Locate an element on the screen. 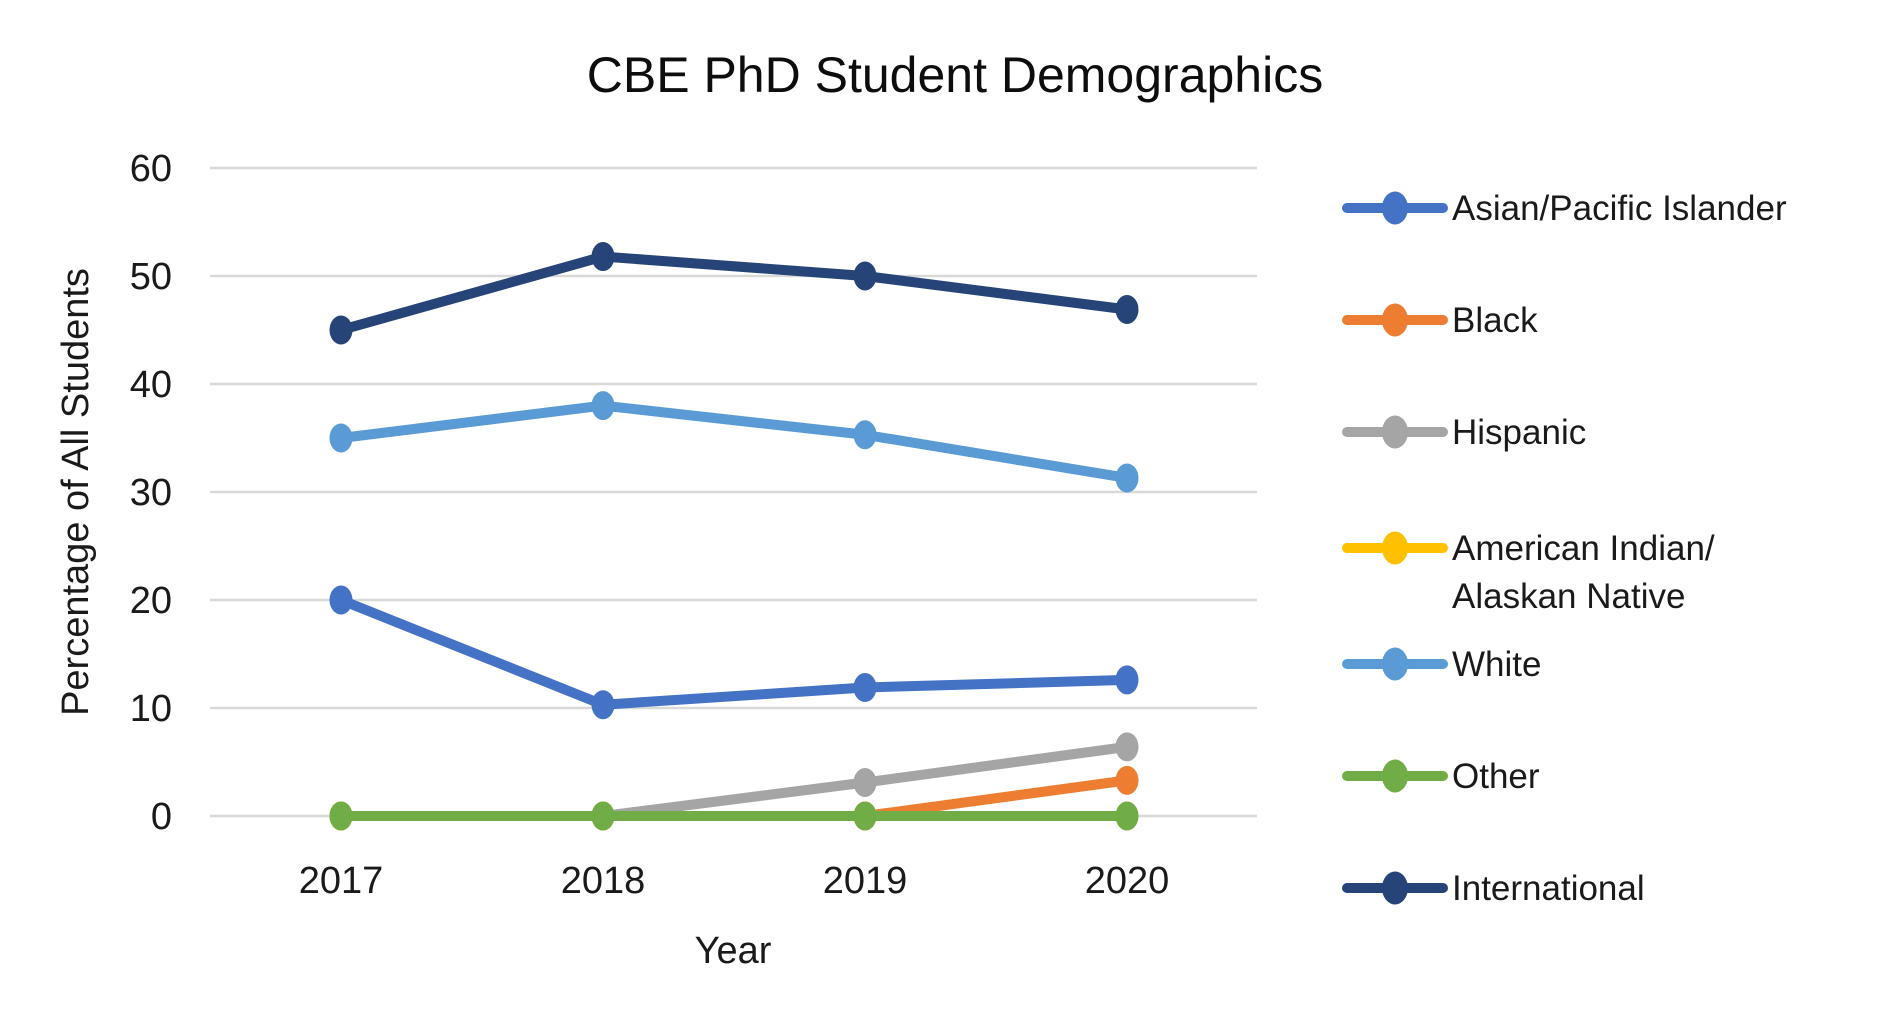  legend-label-other: Other is located at coordinates (1496, 776).